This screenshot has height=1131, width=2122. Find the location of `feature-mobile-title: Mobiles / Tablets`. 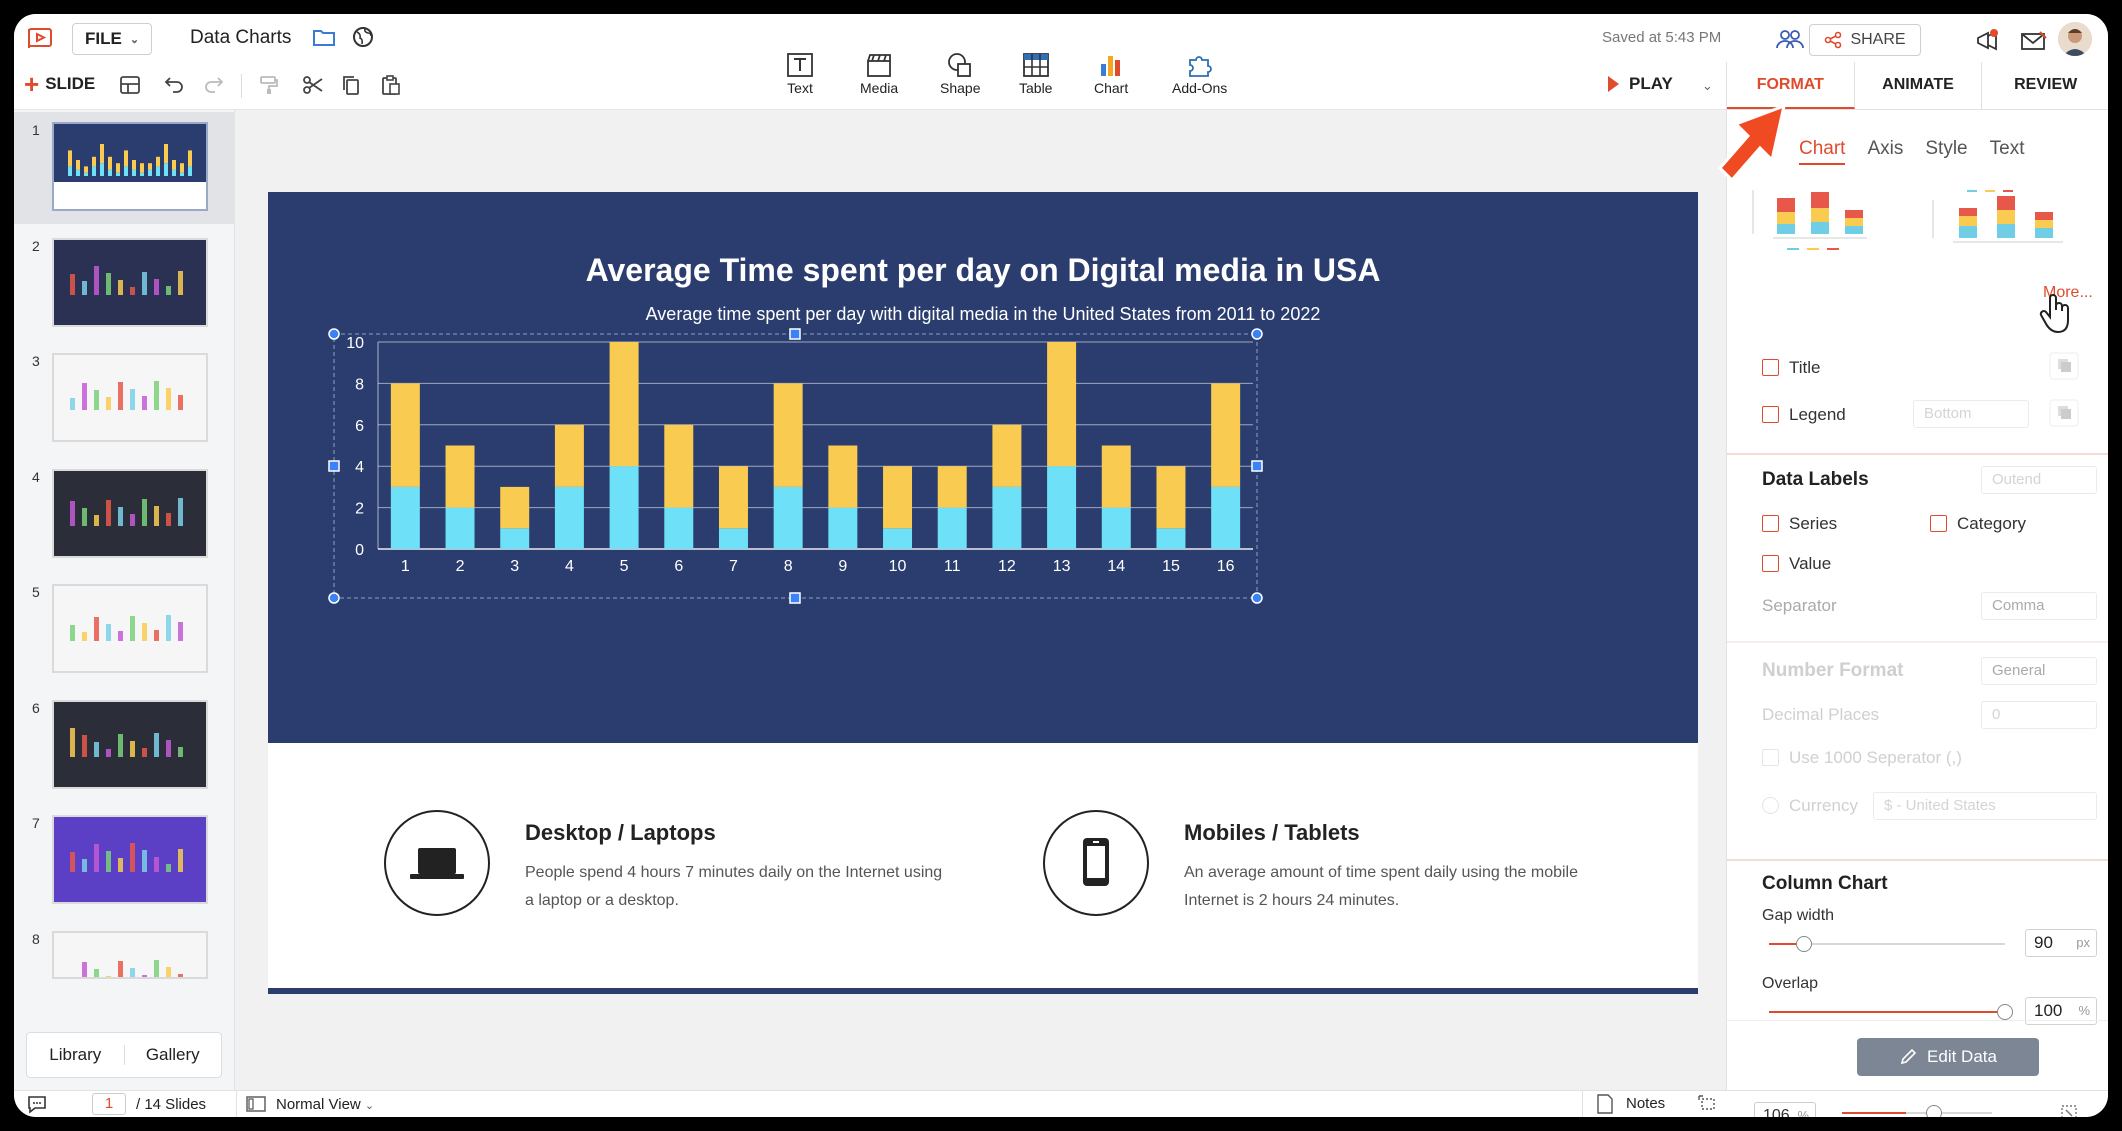

feature-mobile-title: Mobiles / Tablets is located at coordinates (1272, 832).